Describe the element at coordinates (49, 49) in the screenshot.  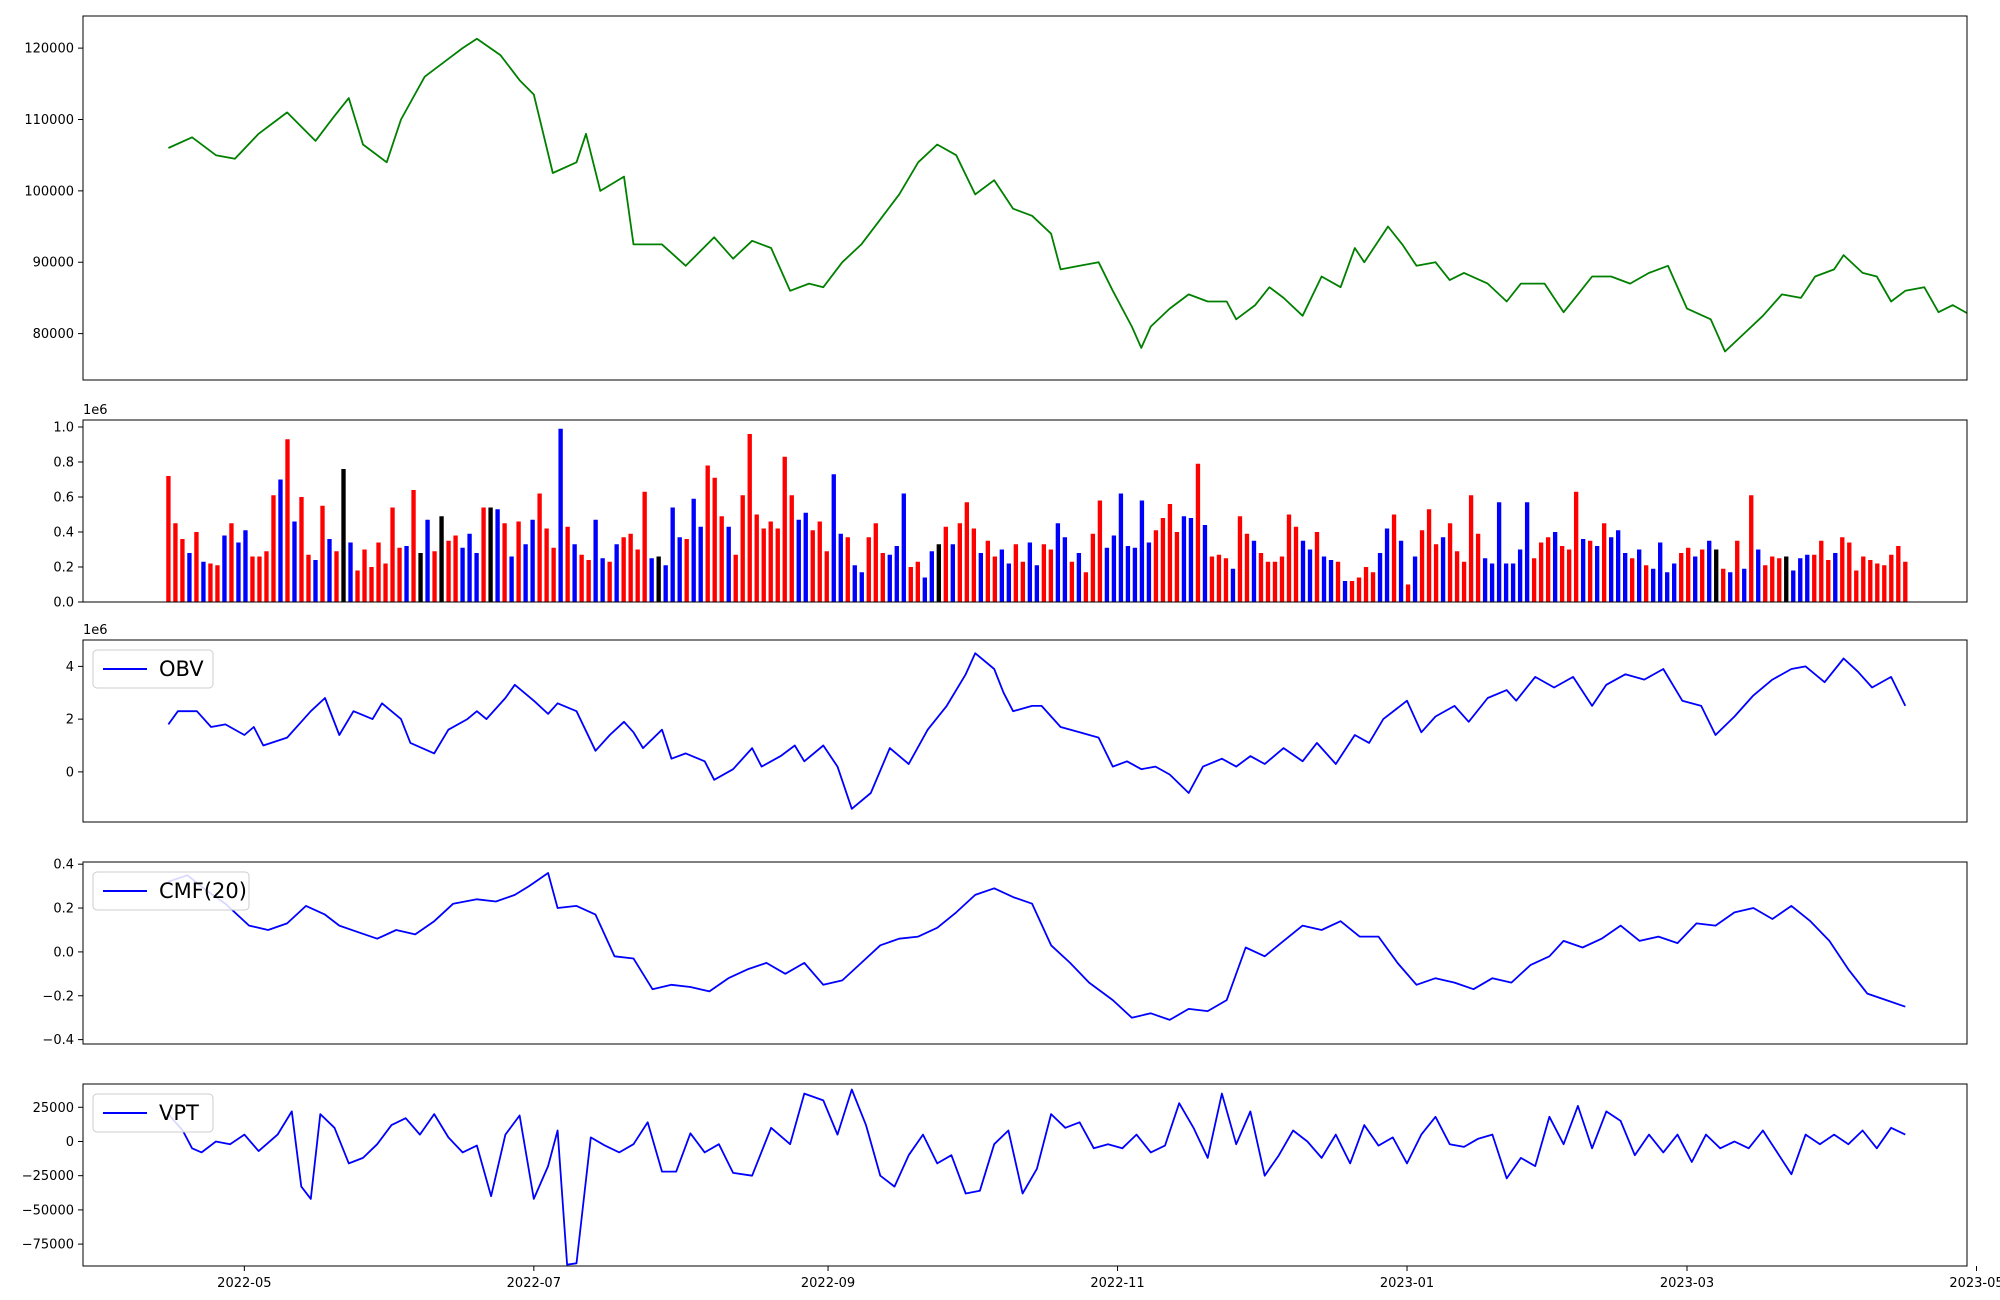
I see `price-ytick-label: 120000` at that location.